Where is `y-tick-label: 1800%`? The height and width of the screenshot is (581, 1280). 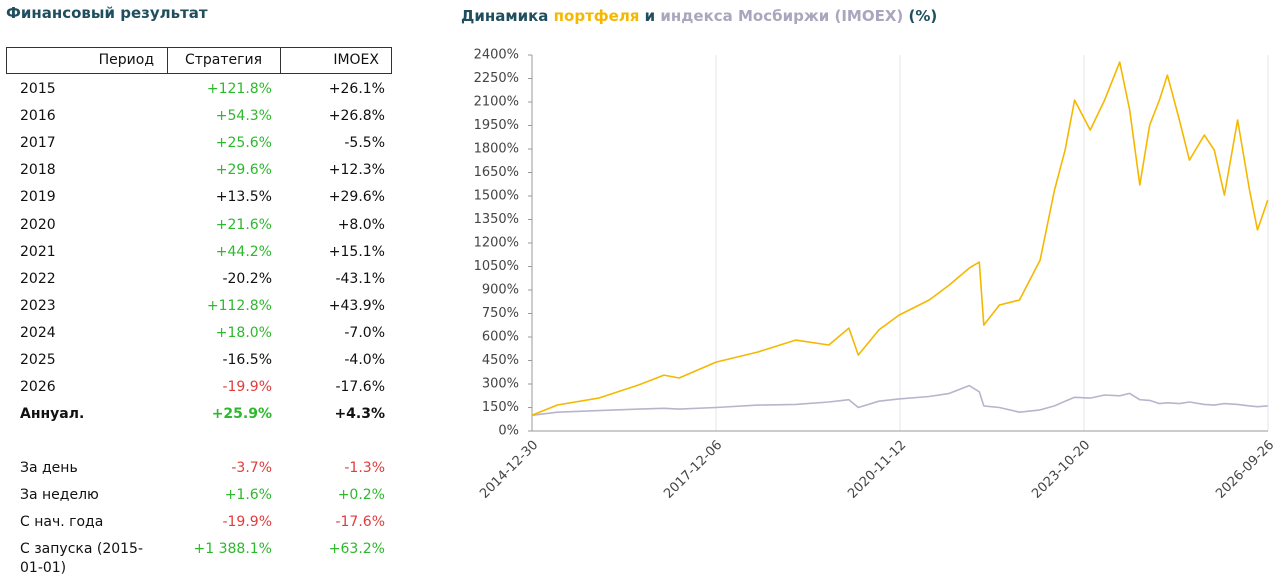
y-tick-label: 1800% is located at coordinates (496, 149).